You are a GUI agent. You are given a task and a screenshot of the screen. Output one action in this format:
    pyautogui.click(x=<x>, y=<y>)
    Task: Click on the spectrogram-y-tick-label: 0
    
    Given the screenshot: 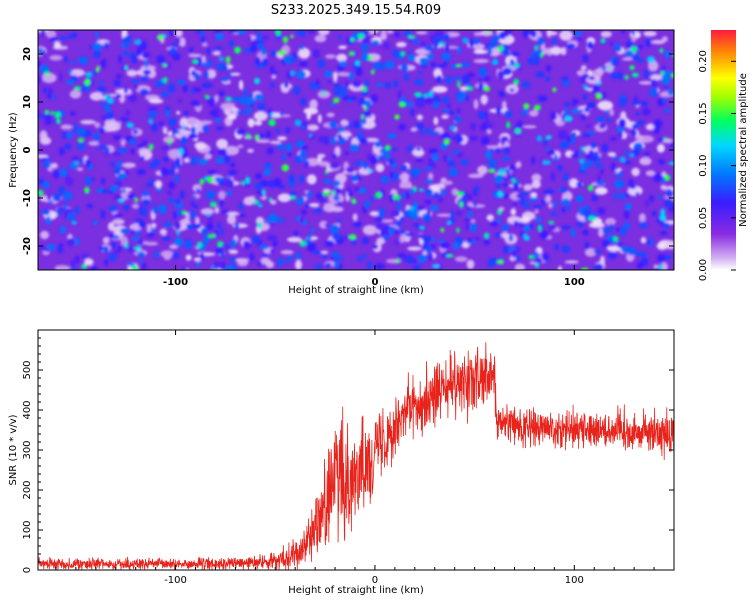 What is the action you would take?
    pyautogui.click(x=27, y=149)
    